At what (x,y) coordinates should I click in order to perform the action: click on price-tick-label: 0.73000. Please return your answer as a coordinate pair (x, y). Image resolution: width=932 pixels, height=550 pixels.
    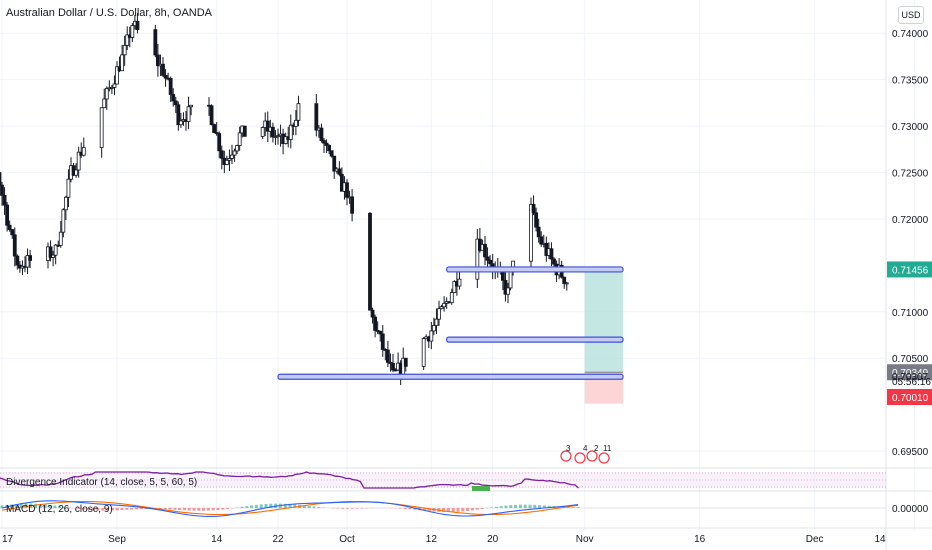
    Looking at the image, I should click on (910, 127).